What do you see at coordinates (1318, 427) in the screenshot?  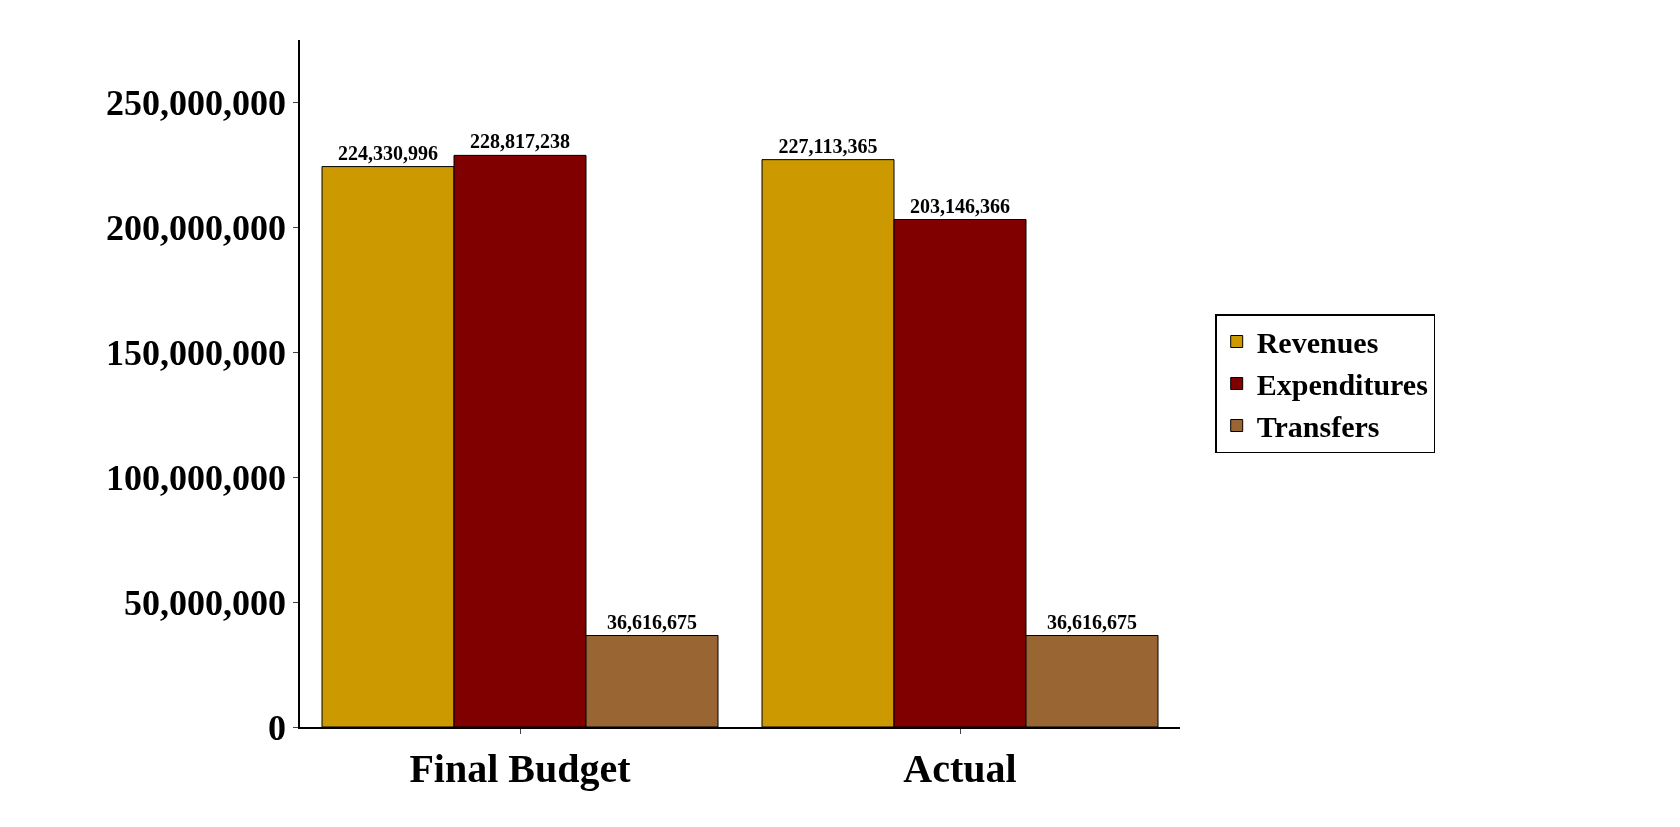 I see `legend-label: Transfers` at bounding box center [1318, 427].